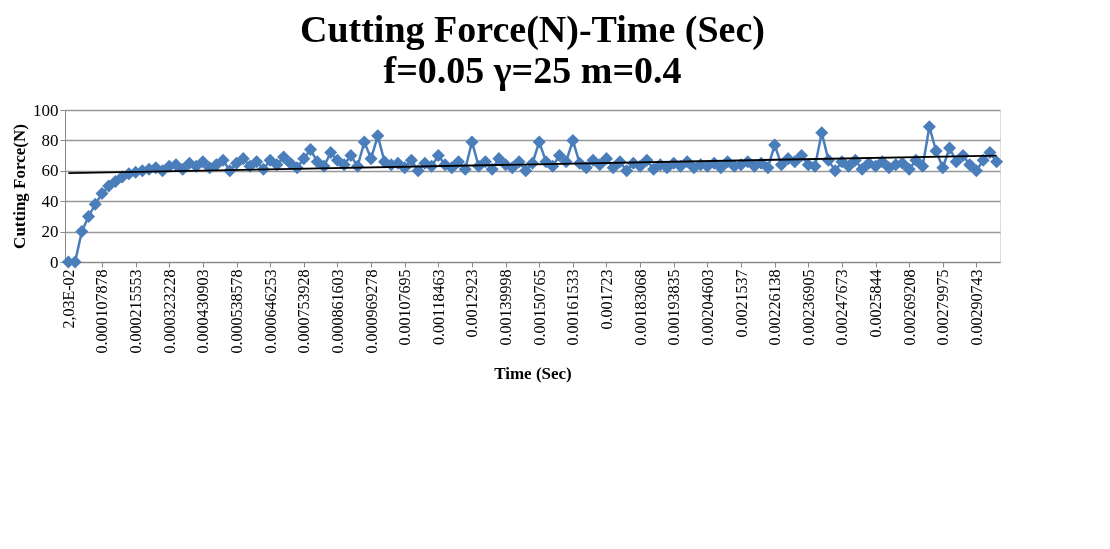 The width and height of the screenshot is (1110, 549). What do you see at coordinates (640, 307) in the screenshot?
I see `x-tick-label: 0.00183068` at bounding box center [640, 307].